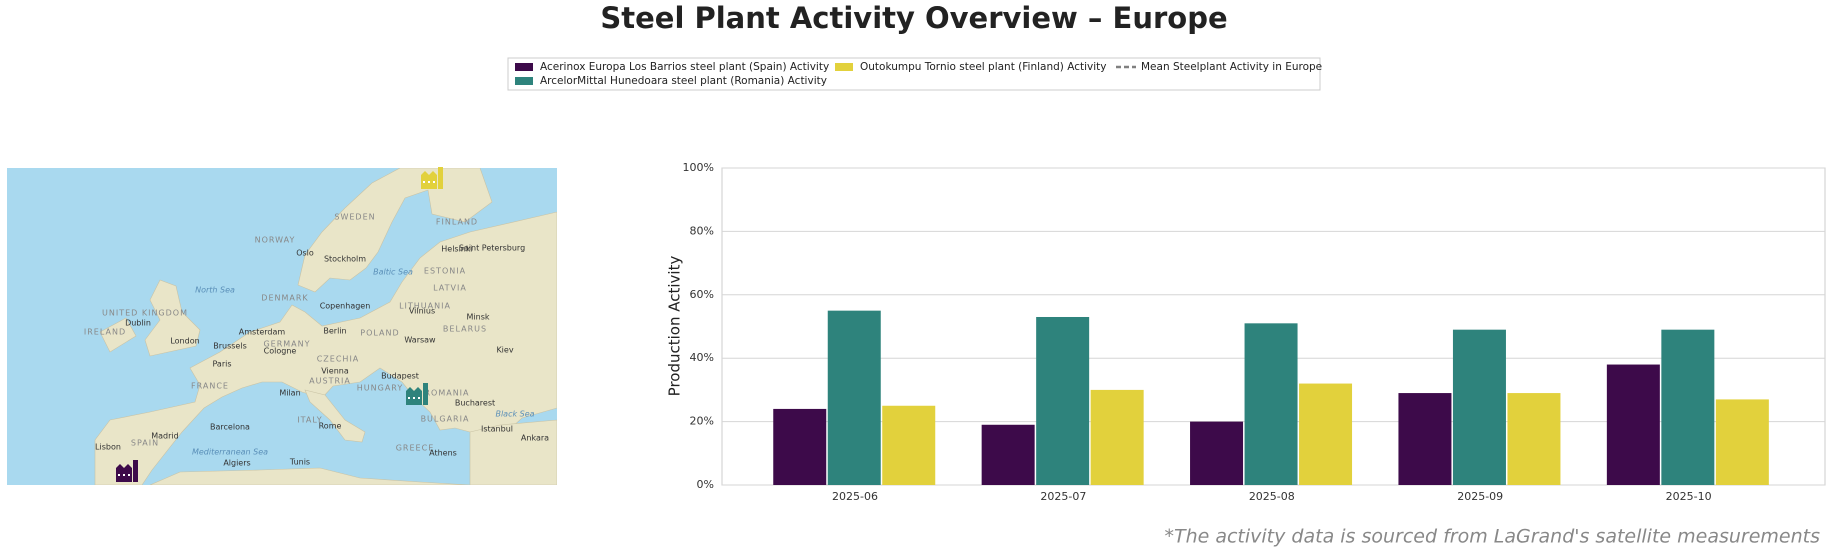  I want to click on map-water-label: Black Sea, so click(514, 414).